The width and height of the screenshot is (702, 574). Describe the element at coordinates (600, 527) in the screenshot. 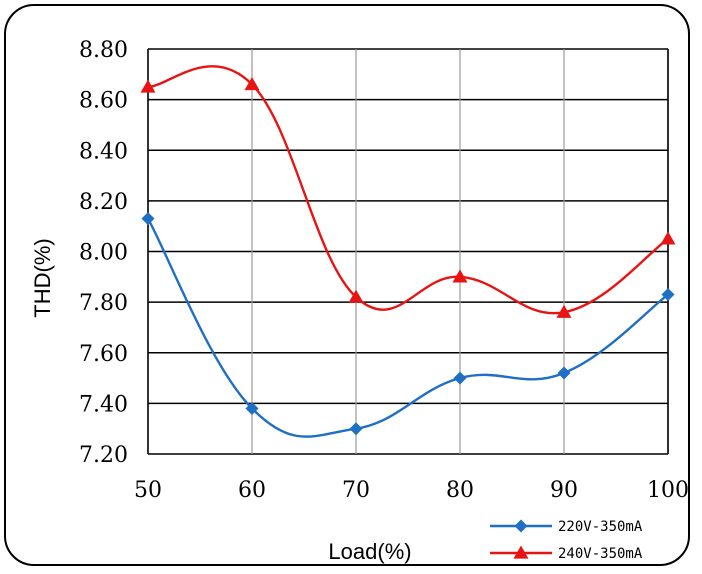

I see `legend-label: 220V-350mA` at that location.